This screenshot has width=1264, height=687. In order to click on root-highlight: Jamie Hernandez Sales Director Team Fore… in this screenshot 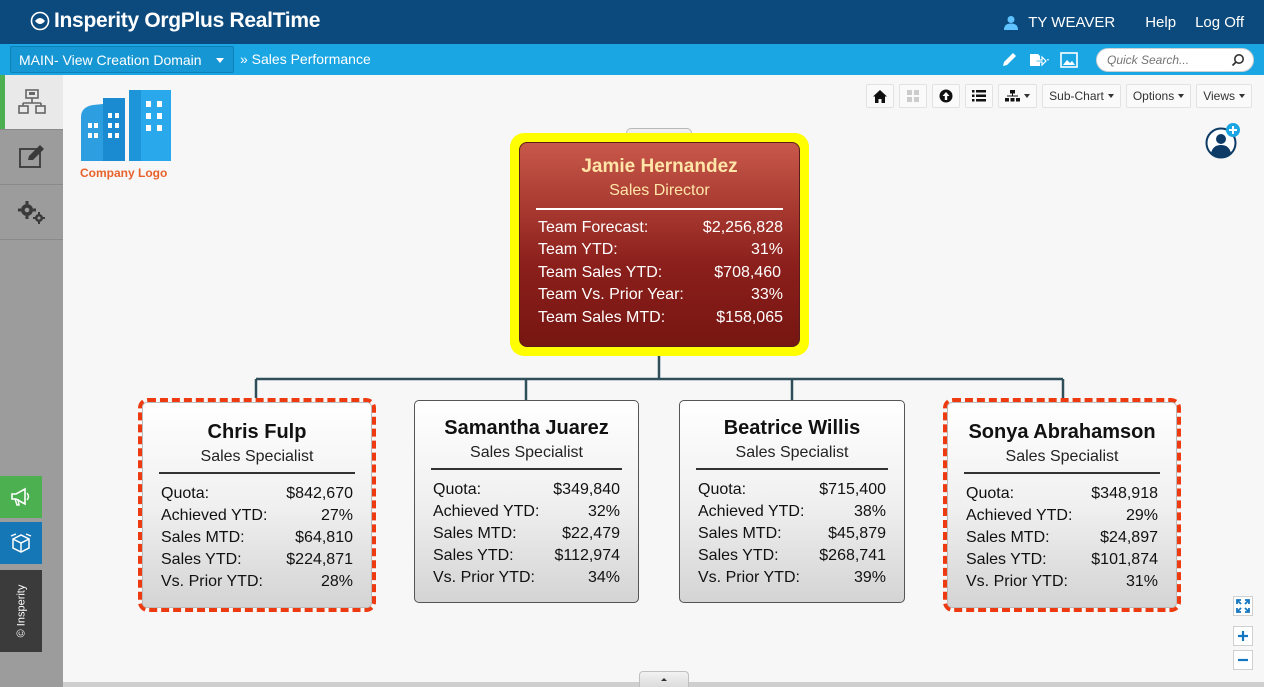, I will do `click(659, 244)`.